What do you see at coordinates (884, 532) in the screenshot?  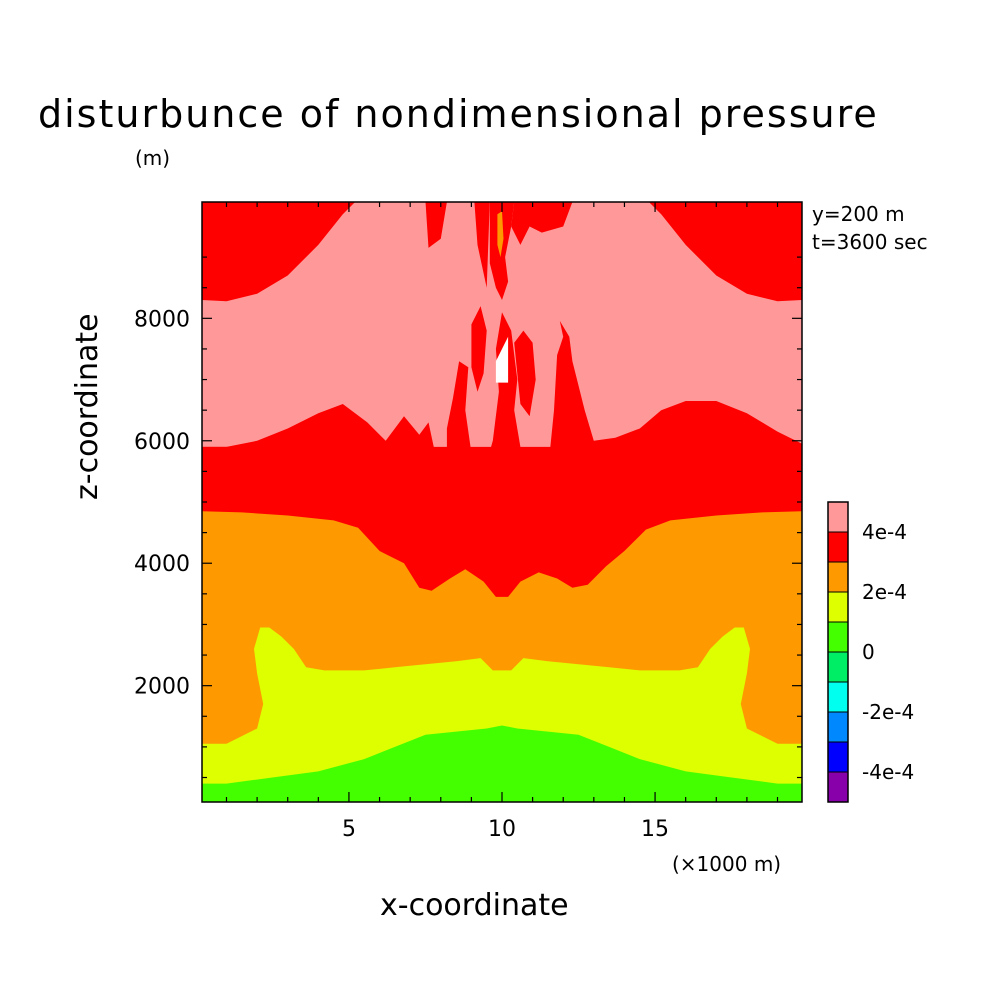 I see `colorbar-label: 4e-4` at bounding box center [884, 532].